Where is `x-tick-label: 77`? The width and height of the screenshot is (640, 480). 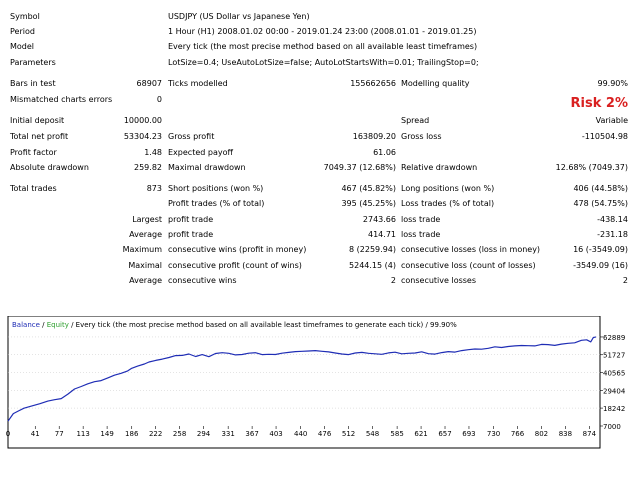
x-tick-label: 77 is located at coordinates (59, 434).